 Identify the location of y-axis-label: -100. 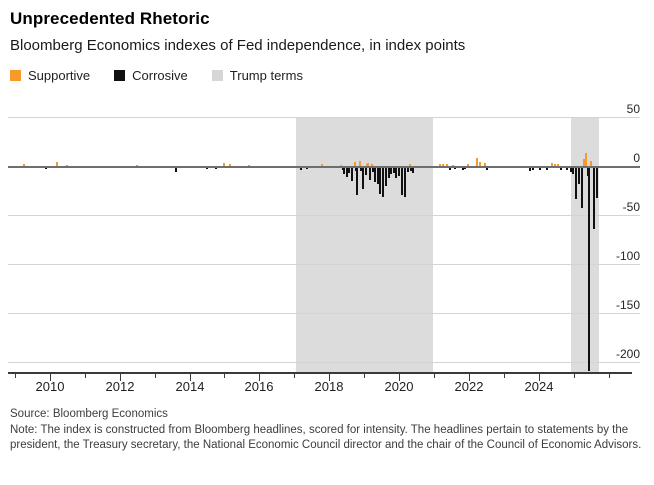
(627, 256).